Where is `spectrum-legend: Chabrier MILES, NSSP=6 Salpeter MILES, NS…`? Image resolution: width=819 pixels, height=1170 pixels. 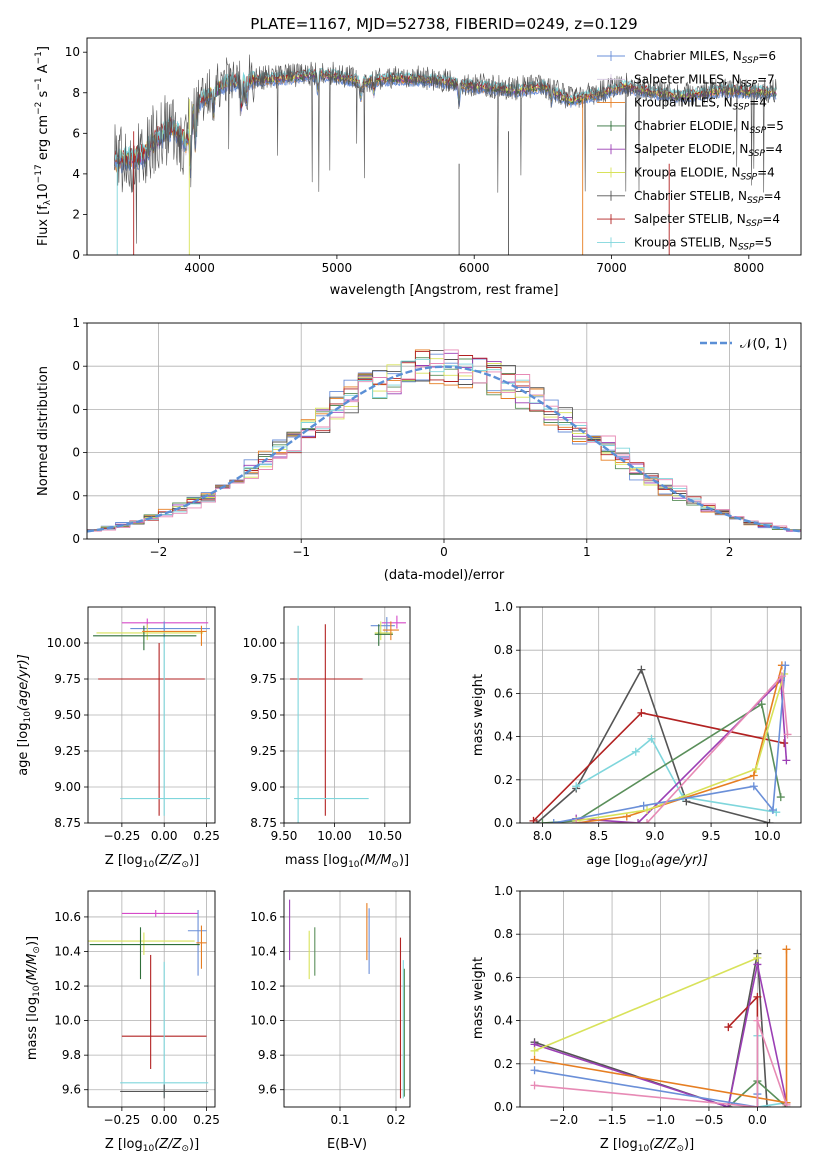 spectrum-legend: Chabrier MILES, NSSP=6 Salpeter MILES, NS… is located at coordinates (690, 150).